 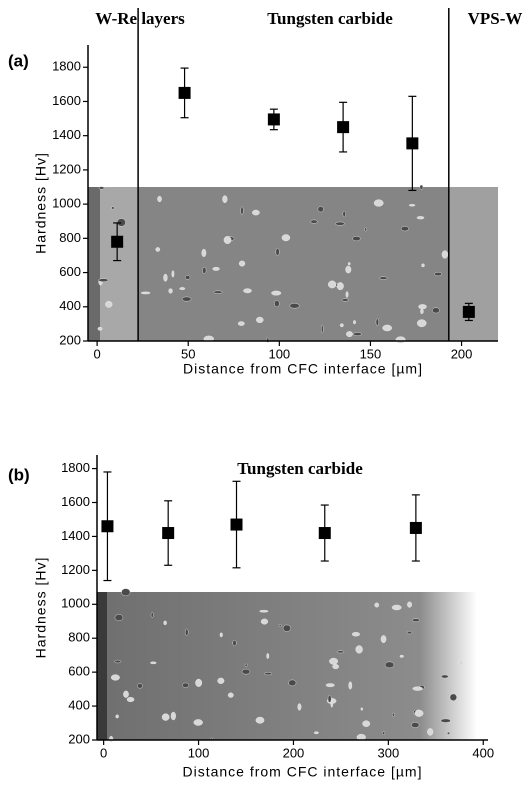 What do you see at coordinates (79, 671) in the screenshot?
I see `y-tick-label: 600` at bounding box center [79, 671].